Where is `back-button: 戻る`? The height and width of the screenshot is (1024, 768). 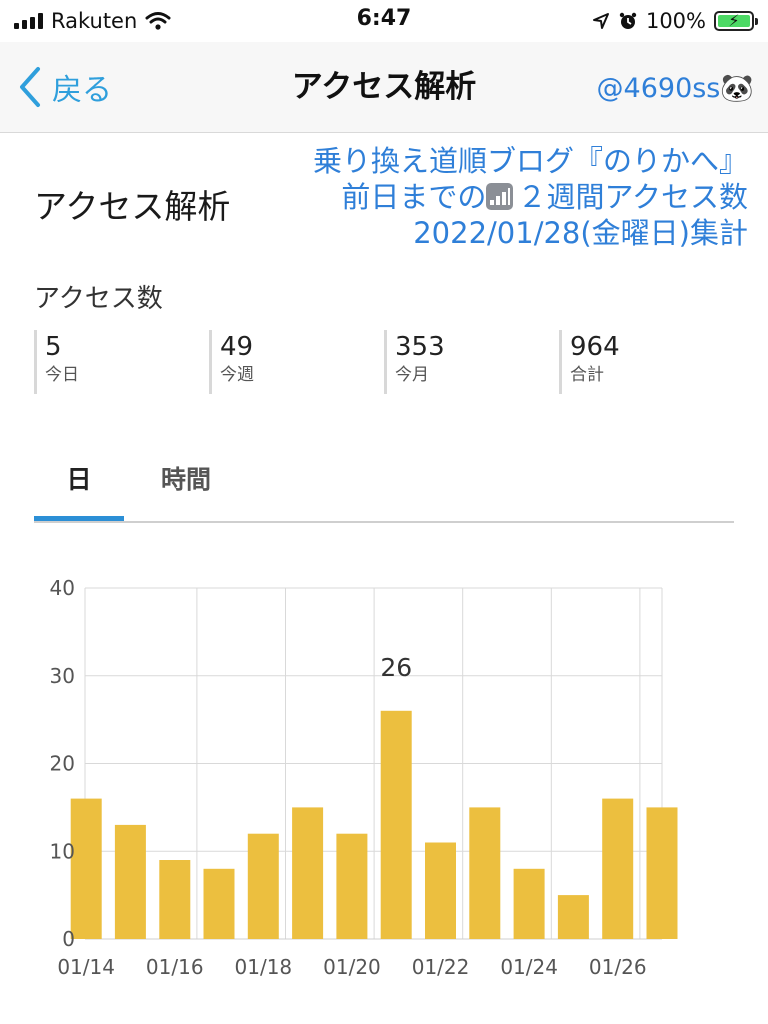
back-button: 戻る is located at coordinates (65, 87).